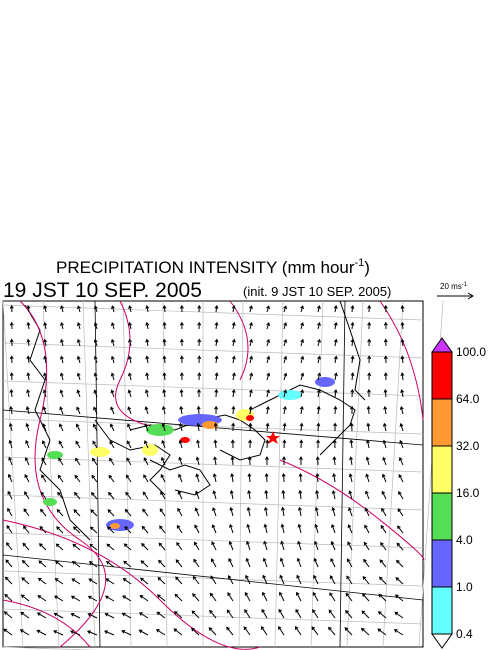 The image size is (500, 650). What do you see at coordinates (131, 584) in the screenshot?
I see `contour` at bounding box center [131, 584].